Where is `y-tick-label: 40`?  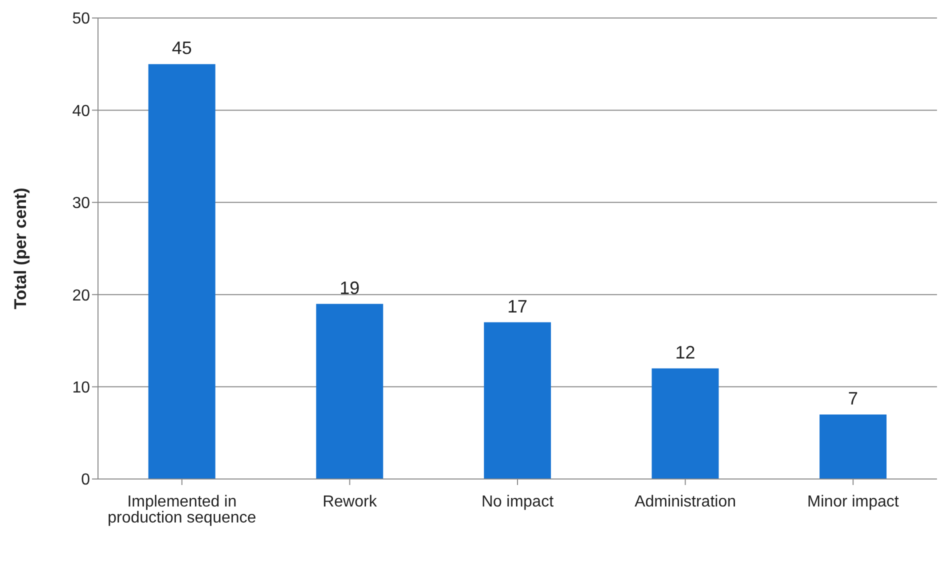 y-tick-label: 40 is located at coordinates (81, 111).